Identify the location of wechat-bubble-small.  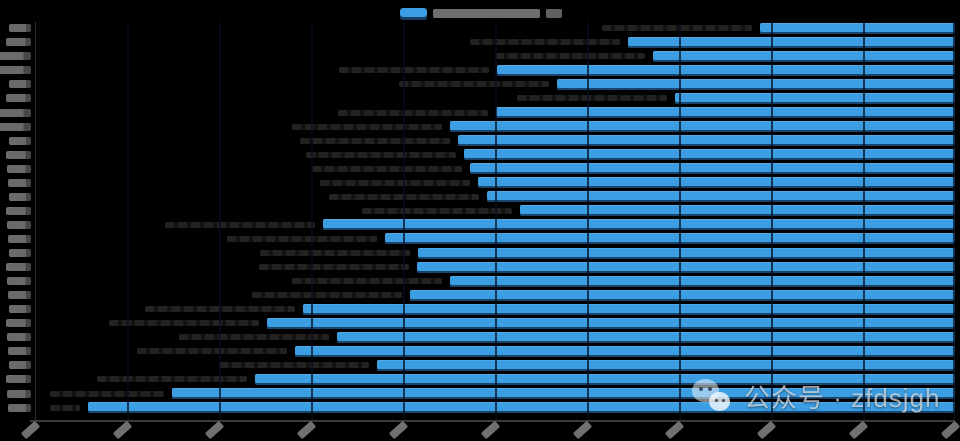
(719, 401).